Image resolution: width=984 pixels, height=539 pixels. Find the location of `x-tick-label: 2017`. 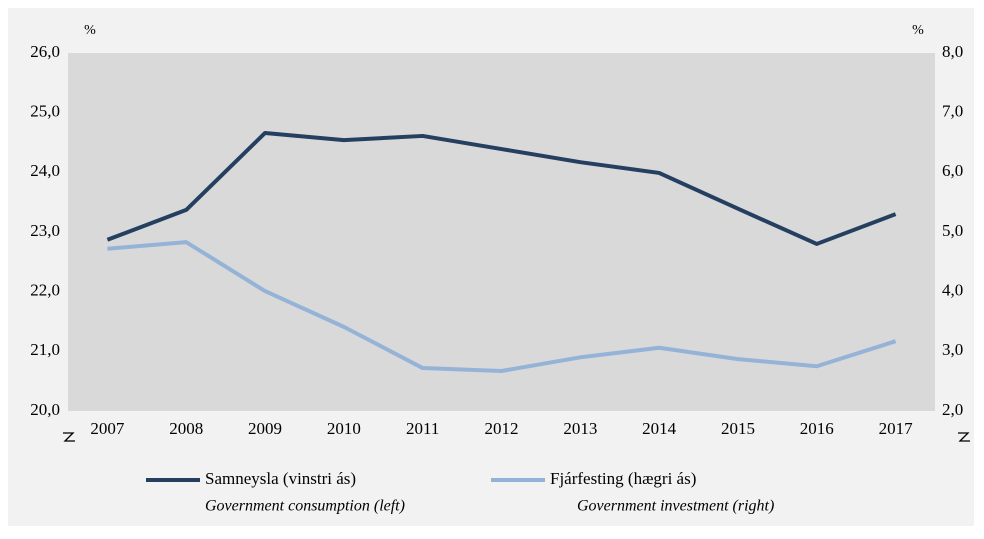

x-tick-label: 2017 is located at coordinates (896, 428).